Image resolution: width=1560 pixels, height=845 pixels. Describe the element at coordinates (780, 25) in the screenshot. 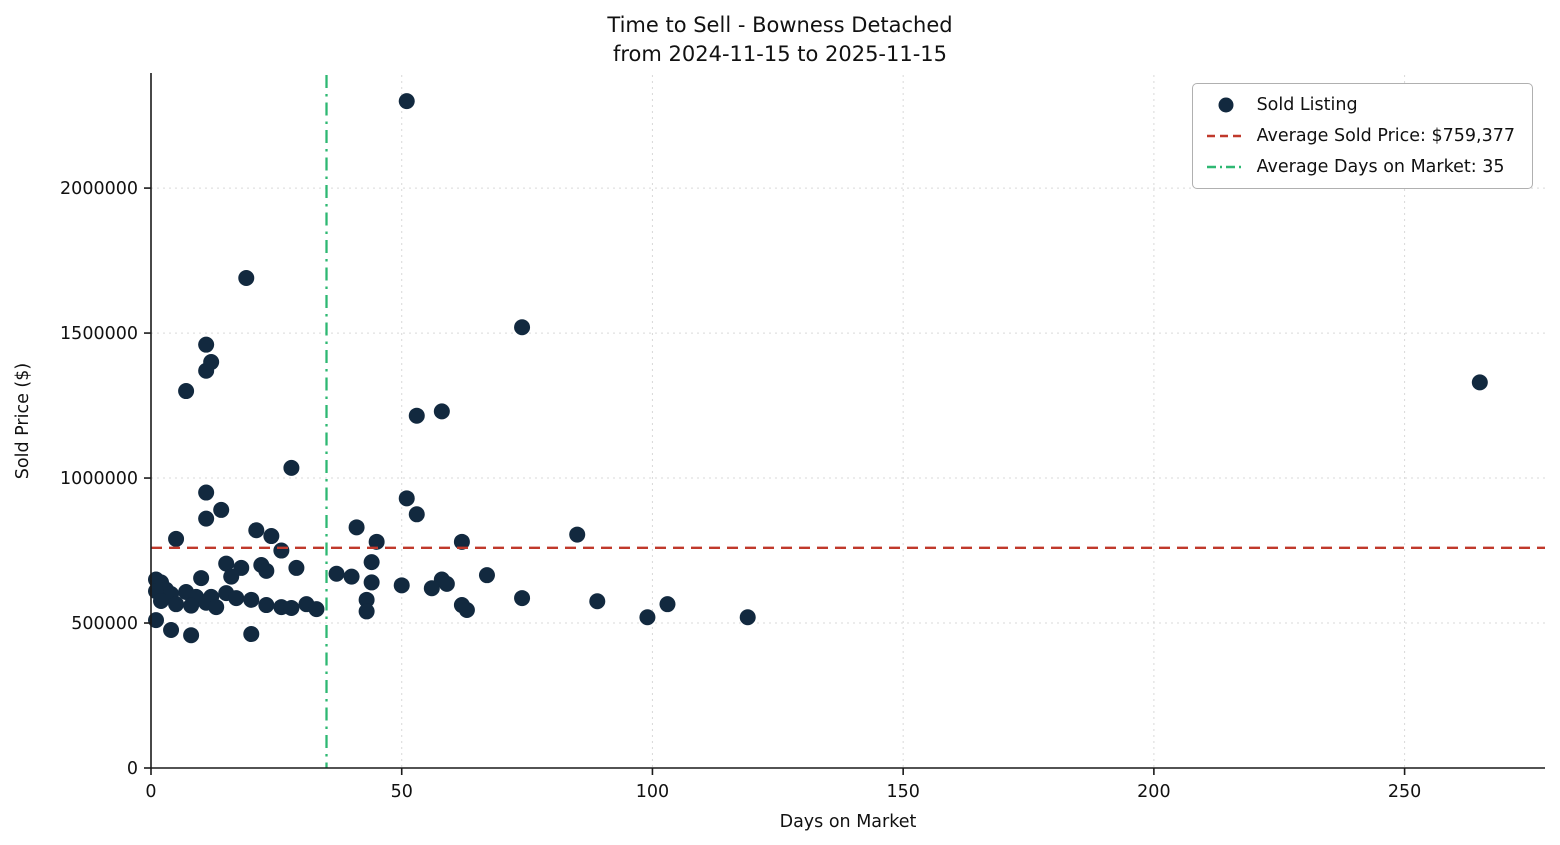

I see `chart-title: Time to Sell - Bowness Detached` at that location.